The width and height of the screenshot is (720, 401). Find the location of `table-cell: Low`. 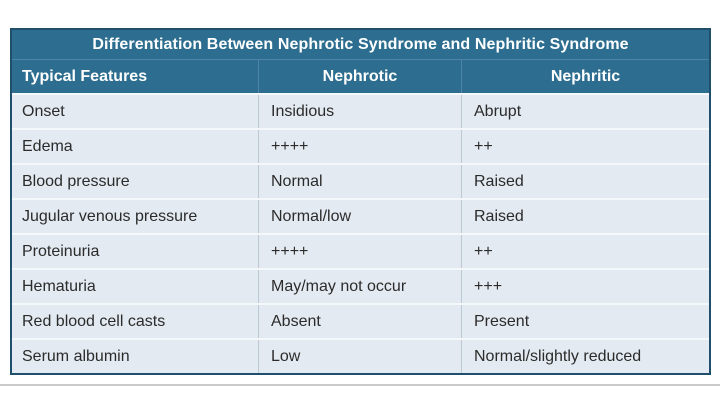

table-cell: Low is located at coordinates (359, 356).